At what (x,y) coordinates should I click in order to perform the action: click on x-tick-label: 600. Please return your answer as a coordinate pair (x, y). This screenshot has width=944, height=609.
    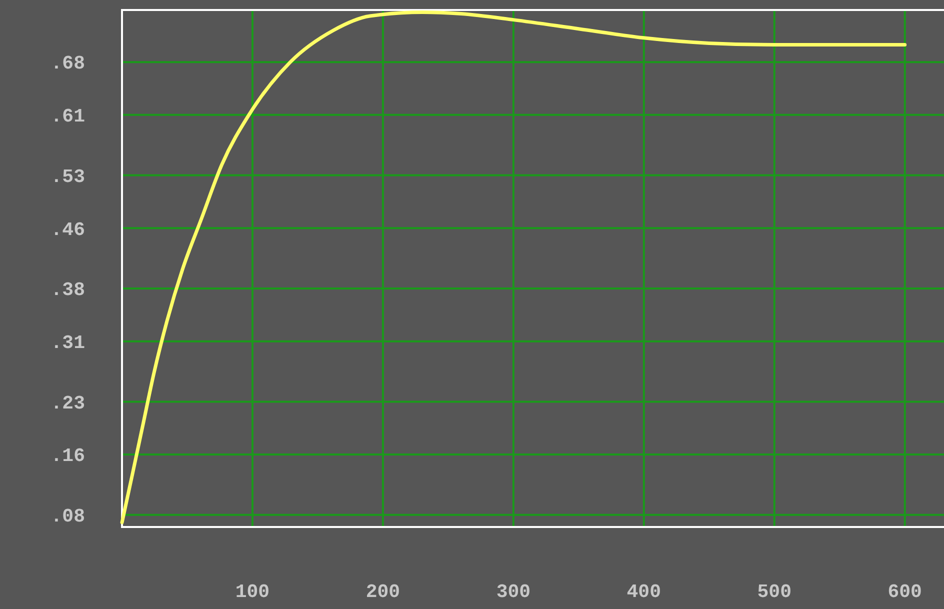
    Looking at the image, I should click on (905, 592).